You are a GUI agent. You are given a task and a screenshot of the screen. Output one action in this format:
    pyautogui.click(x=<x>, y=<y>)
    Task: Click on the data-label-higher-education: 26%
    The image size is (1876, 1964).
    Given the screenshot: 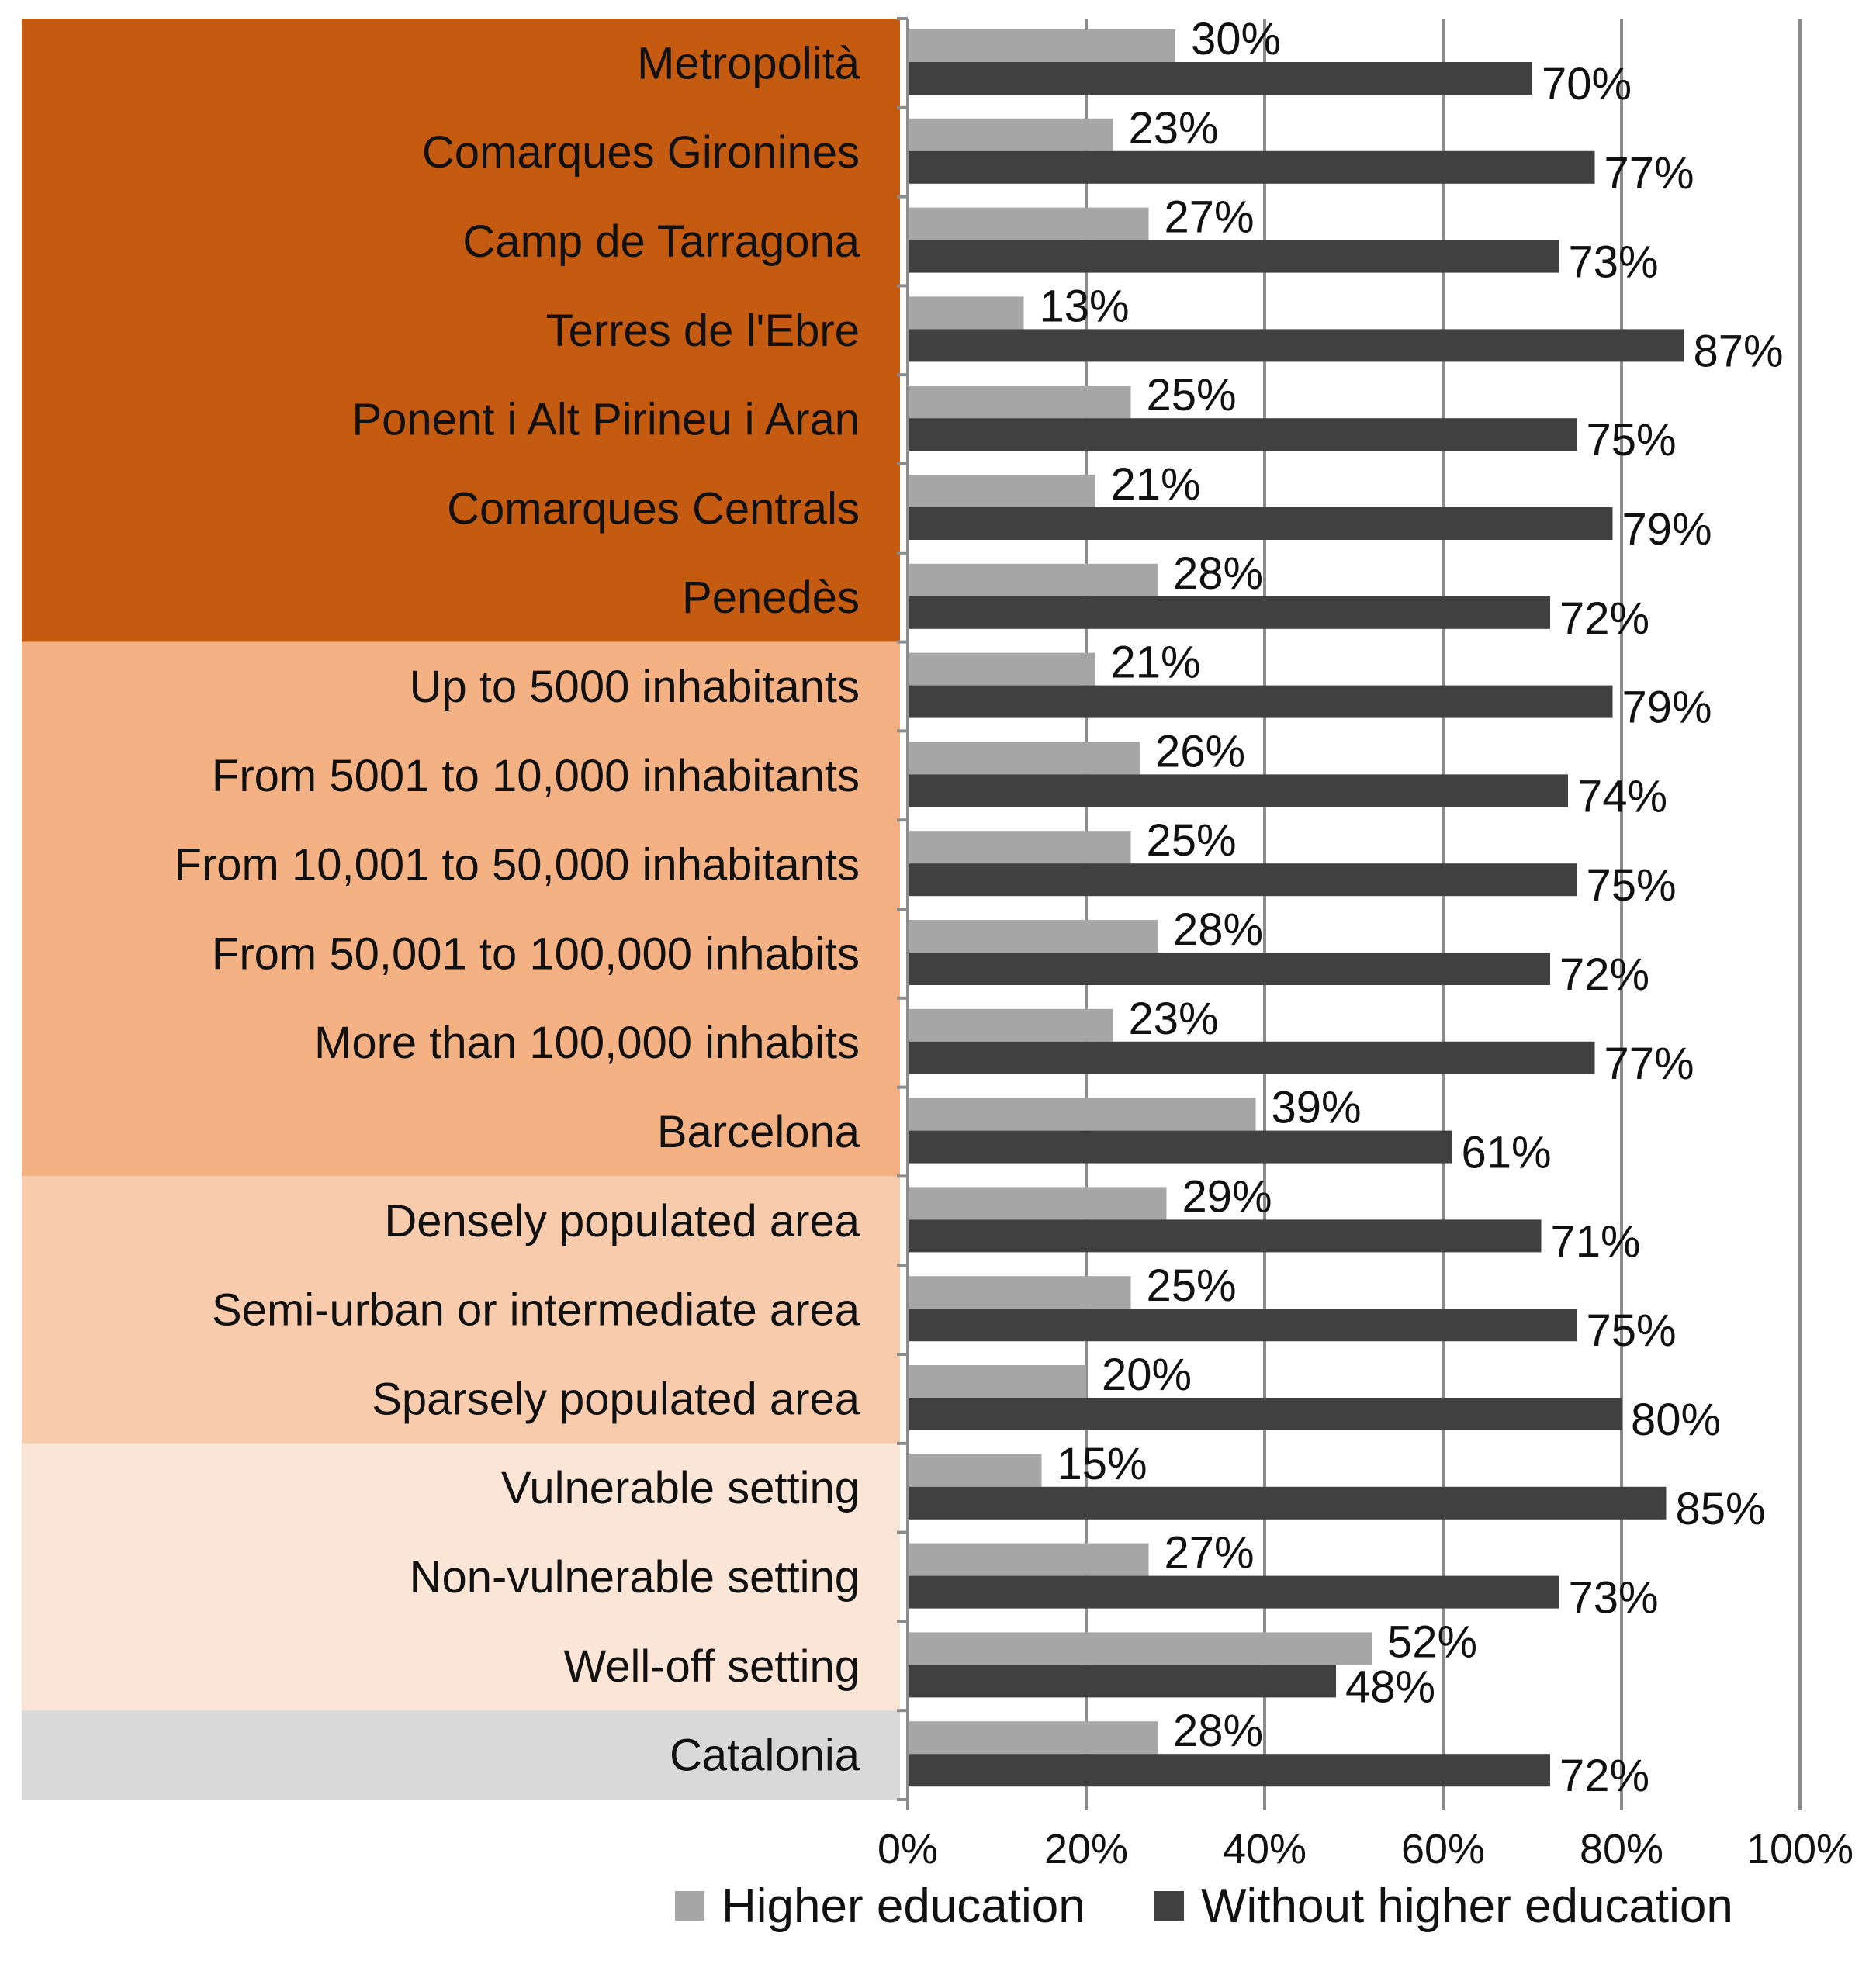 What is the action you would take?
    pyautogui.click(x=1200, y=751)
    